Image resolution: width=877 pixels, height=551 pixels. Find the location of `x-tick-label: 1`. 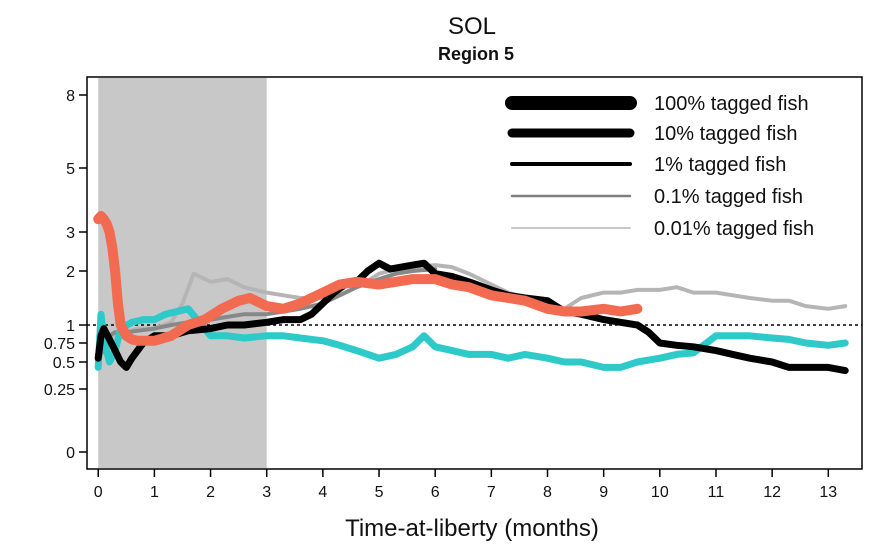

x-tick-label: 1 is located at coordinates (154, 492).